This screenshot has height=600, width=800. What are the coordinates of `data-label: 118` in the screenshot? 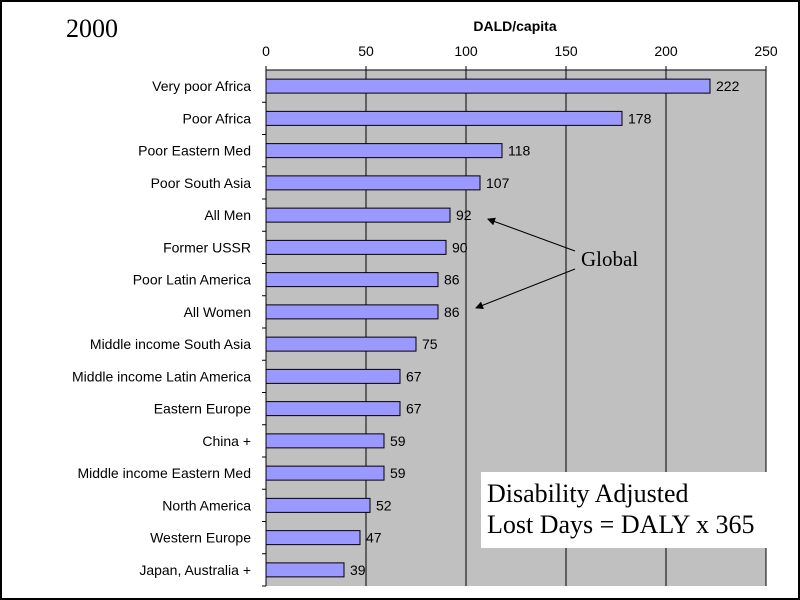 It's located at (519, 151).